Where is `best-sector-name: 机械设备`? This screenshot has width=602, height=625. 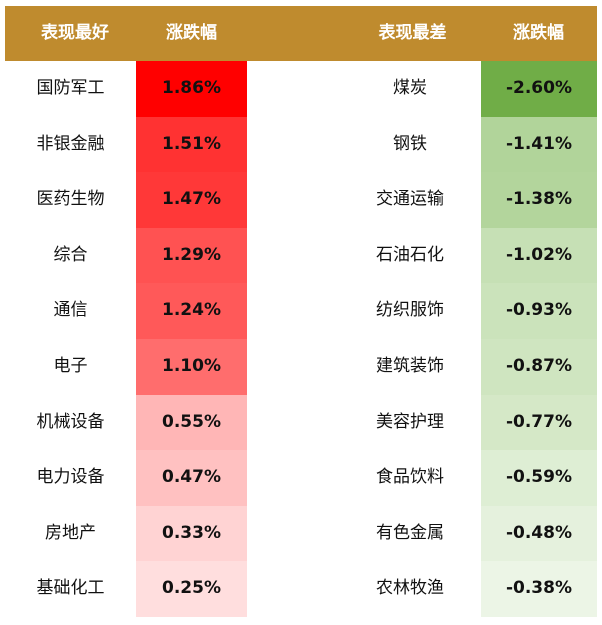 best-sector-name: 机械设备 is located at coordinates (70, 421).